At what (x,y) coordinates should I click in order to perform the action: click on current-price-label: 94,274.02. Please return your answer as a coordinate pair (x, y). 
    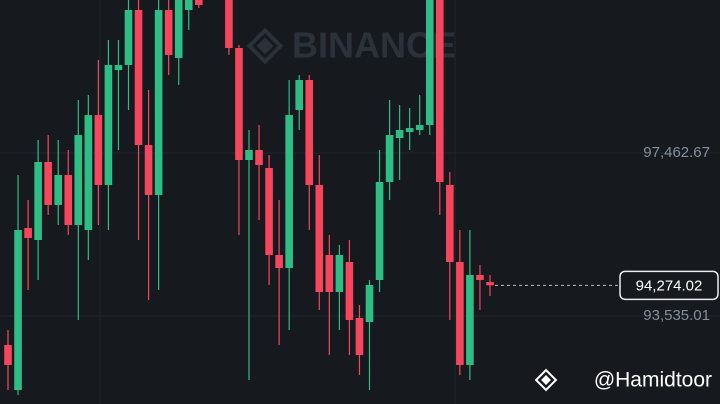
    Looking at the image, I should click on (669, 285).